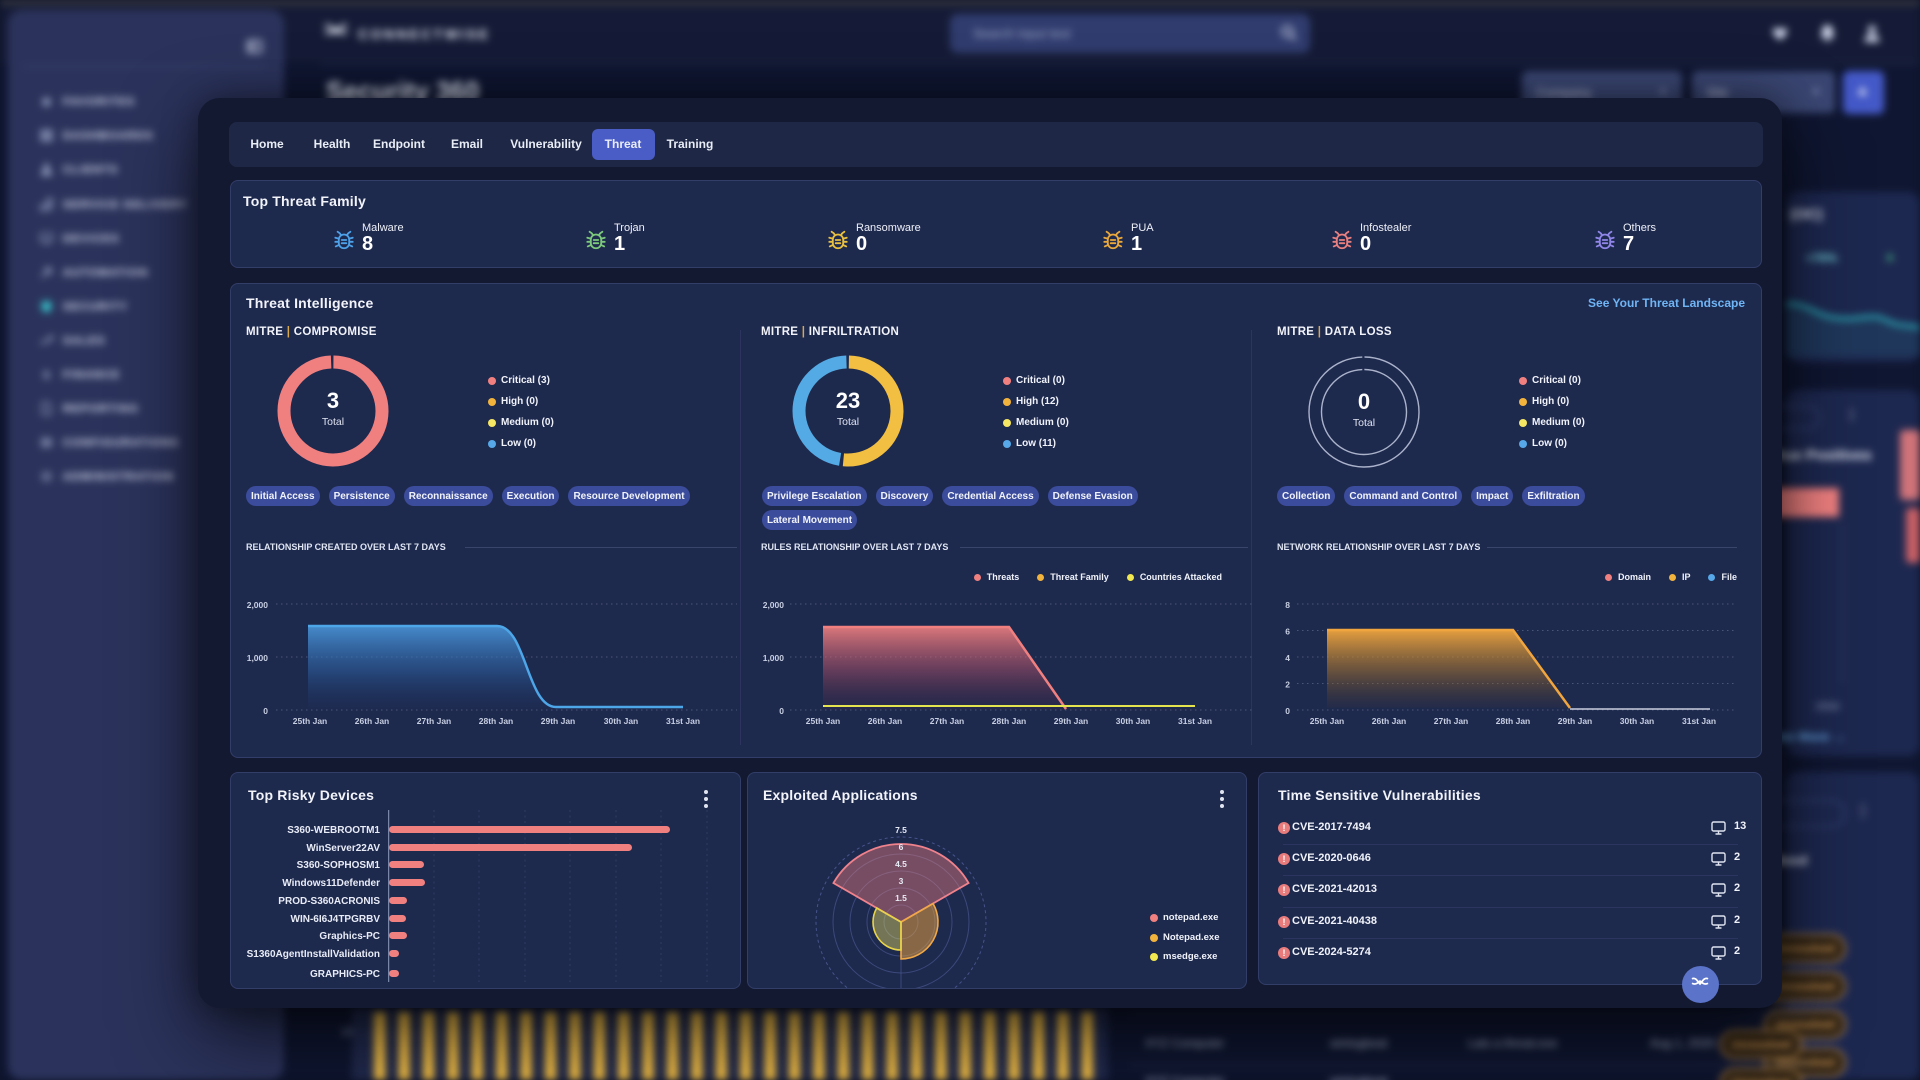  I want to click on svg-text: 3, so click(901, 881).